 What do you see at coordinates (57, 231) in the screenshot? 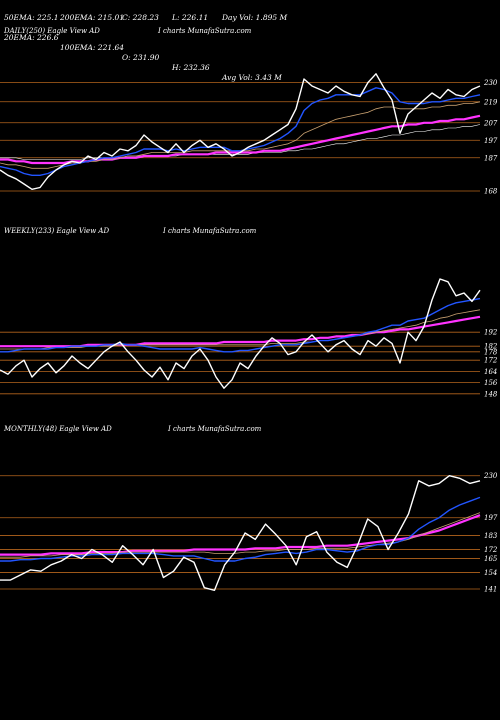
I see `weekly-panel-label: WEEKLY(233) Eagle View AD` at bounding box center [57, 231].